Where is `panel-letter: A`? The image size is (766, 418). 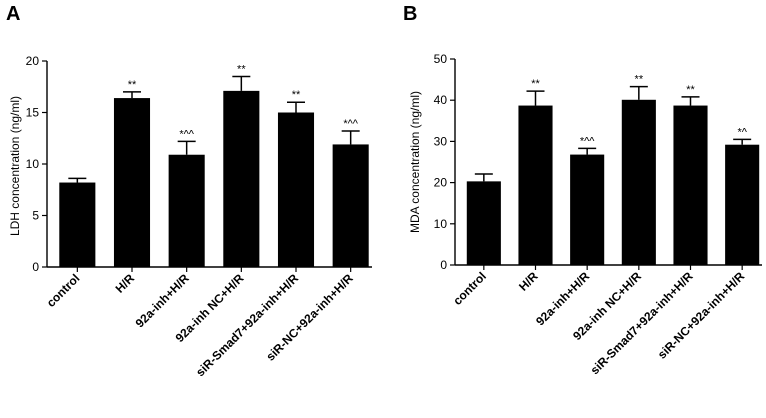 panel-letter: A is located at coordinates (13, 14).